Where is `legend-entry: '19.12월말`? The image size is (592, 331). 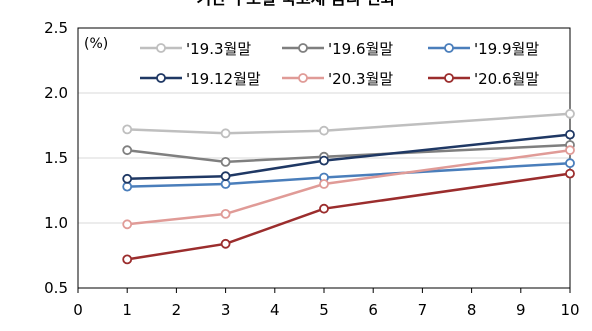 legend-entry: '19.12월말 is located at coordinates (200, 79).